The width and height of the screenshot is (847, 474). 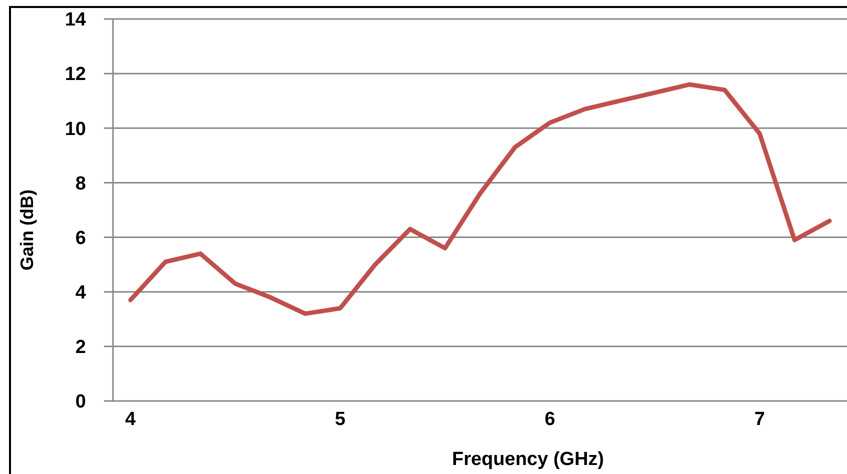 I want to click on y-tick-label: 14, so click(x=75, y=20).